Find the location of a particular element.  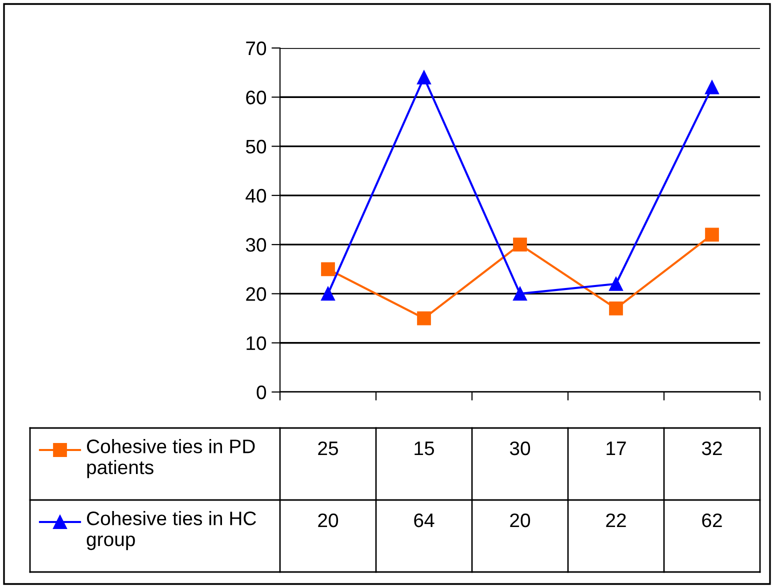

legend-label: Cohesive ties in HC group is located at coordinates (171, 530).